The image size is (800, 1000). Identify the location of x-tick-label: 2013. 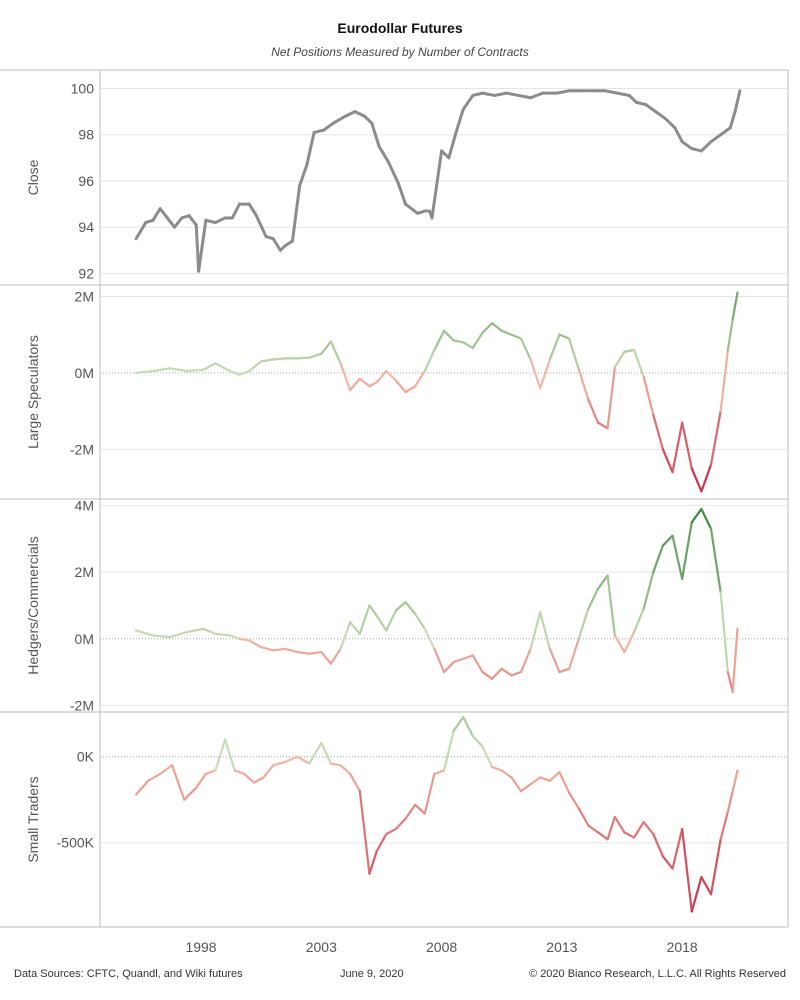
(561, 947).